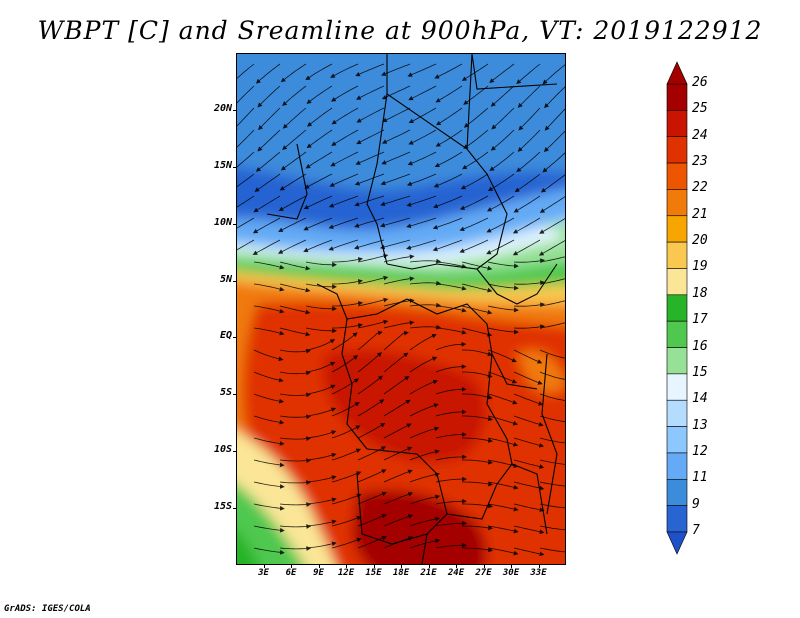 This screenshot has width=800, height=618. Describe the element at coordinates (222, 165) in the screenshot. I see `lat-label-15n: 15N` at that location.